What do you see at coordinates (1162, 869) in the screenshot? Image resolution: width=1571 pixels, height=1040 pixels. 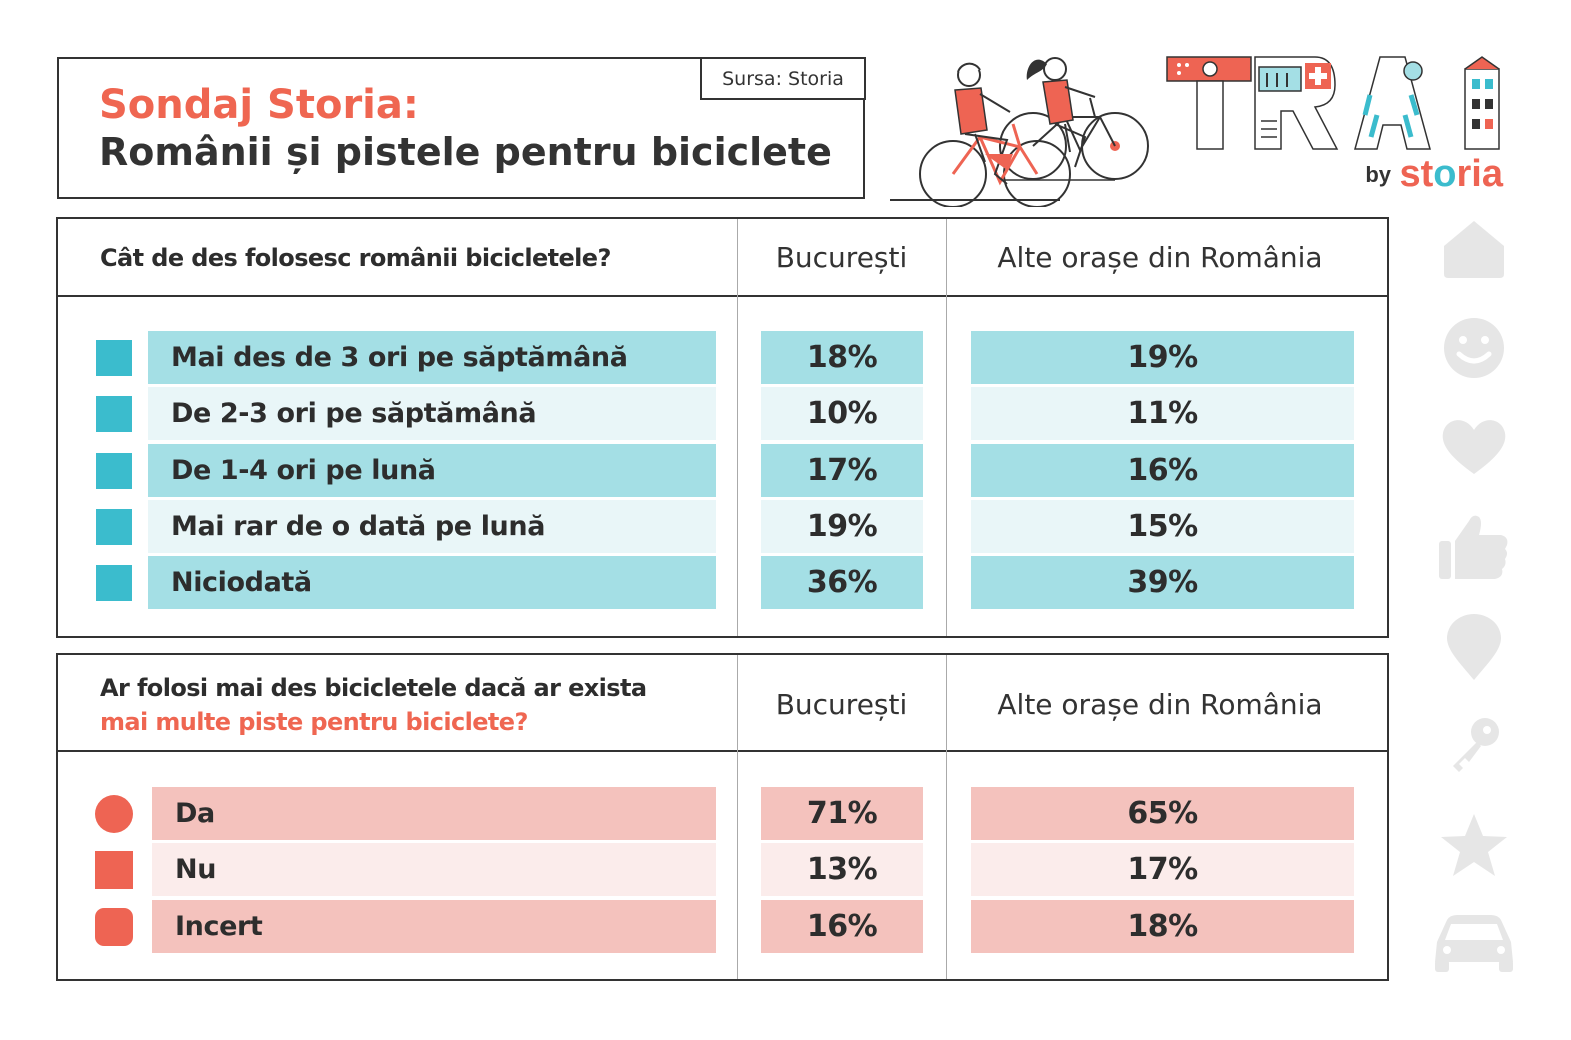 I see `table2-alte-value: 17%` at bounding box center [1162, 869].